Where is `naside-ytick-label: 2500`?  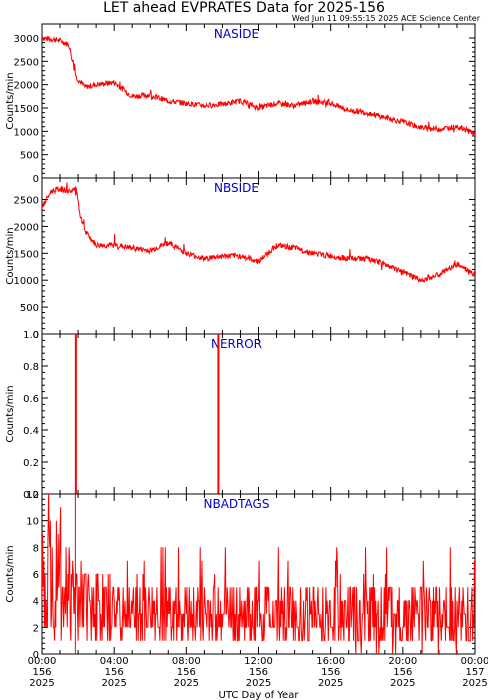
naside-ytick-label: 2500 is located at coordinates (26, 62).